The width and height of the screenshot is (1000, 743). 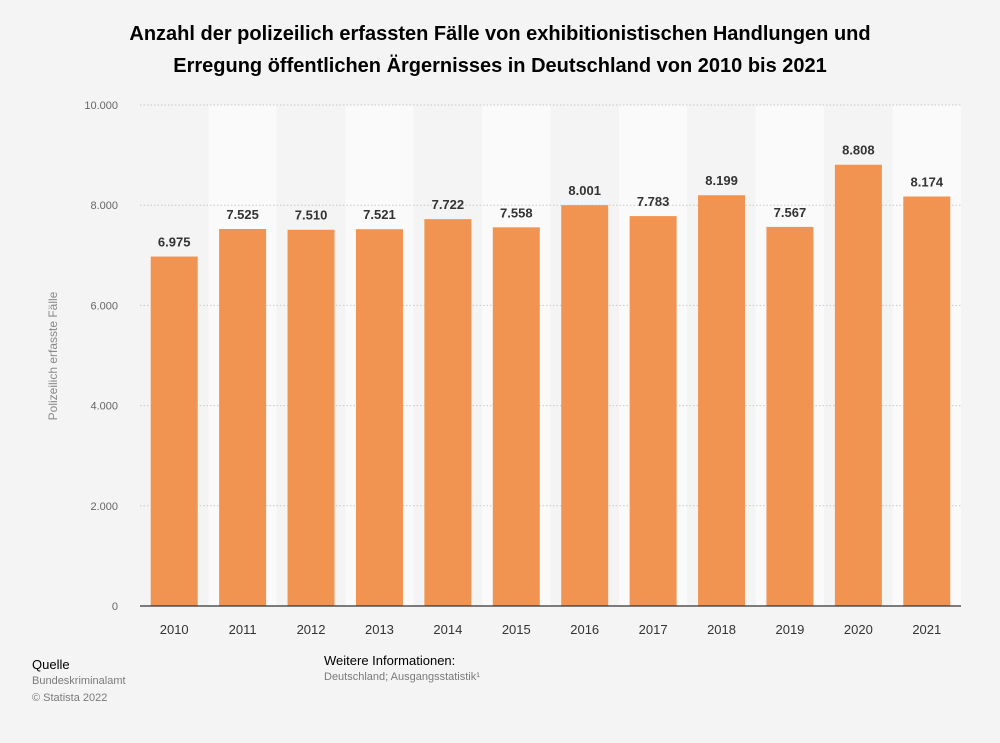 What do you see at coordinates (242, 214) in the screenshot?
I see `value-label: 7.525` at bounding box center [242, 214].